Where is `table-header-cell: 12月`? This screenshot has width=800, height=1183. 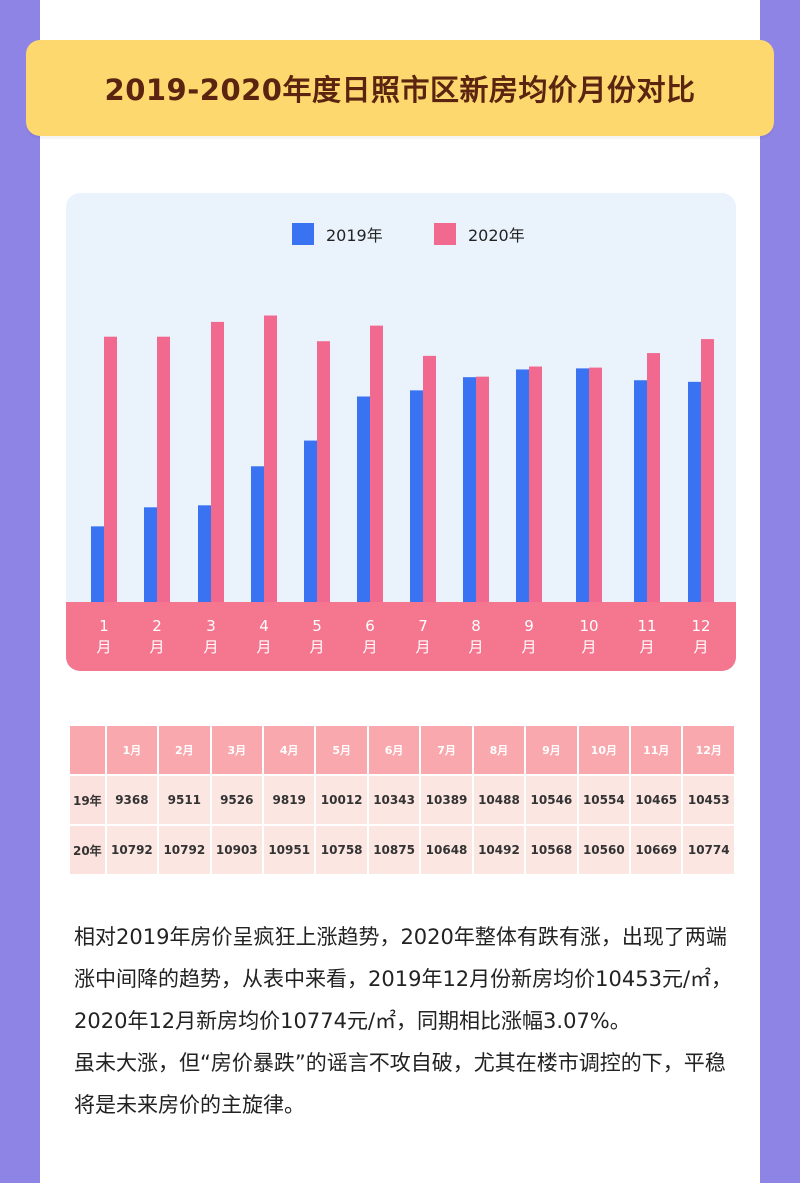 table-header-cell: 12月 is located at coordinates (708, 750).